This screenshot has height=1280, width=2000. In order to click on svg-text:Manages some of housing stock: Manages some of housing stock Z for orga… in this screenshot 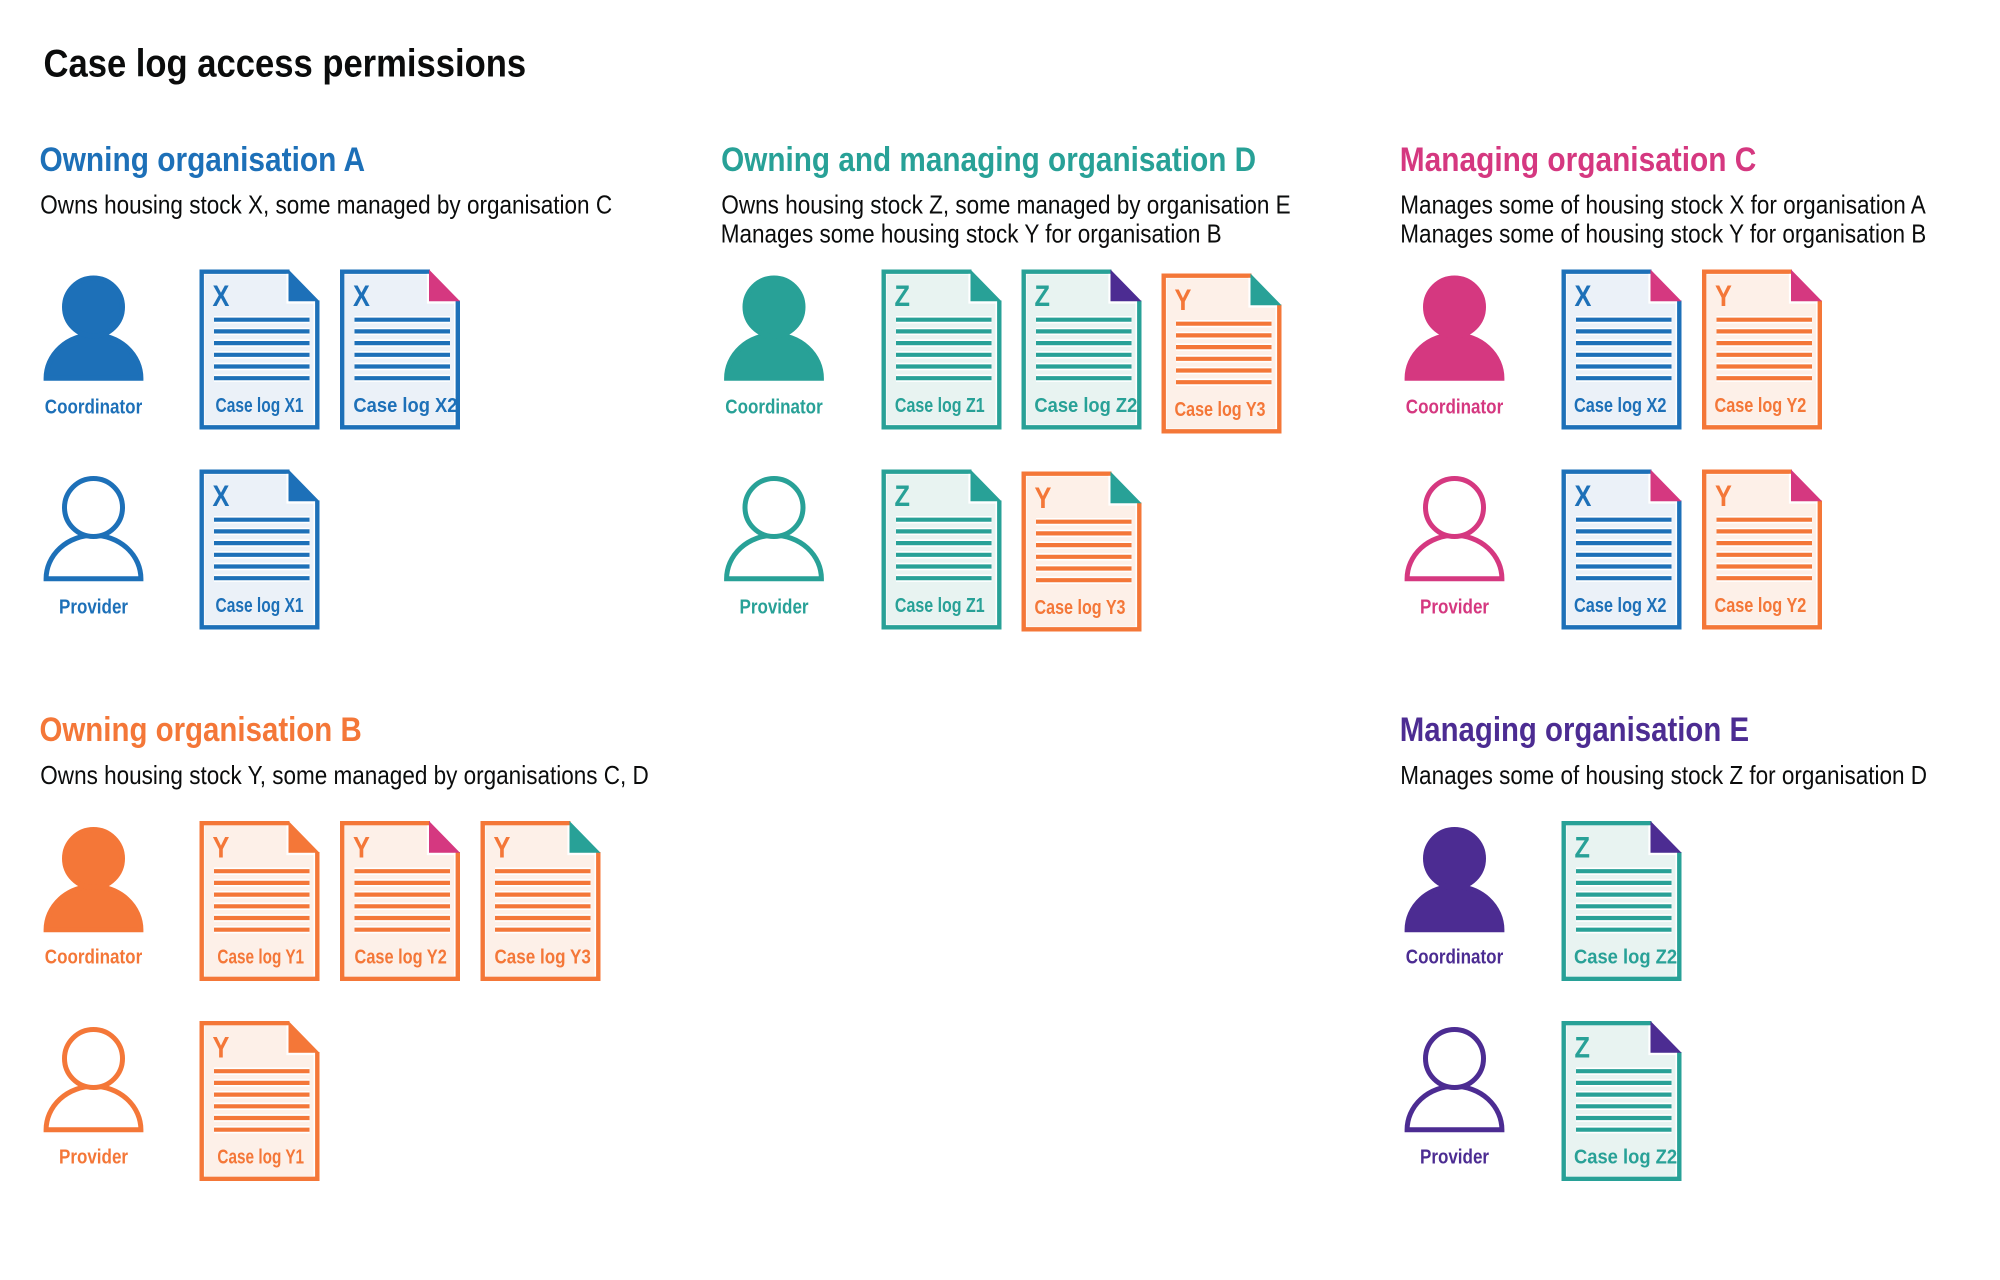, I will do `click(1663, 776)`.